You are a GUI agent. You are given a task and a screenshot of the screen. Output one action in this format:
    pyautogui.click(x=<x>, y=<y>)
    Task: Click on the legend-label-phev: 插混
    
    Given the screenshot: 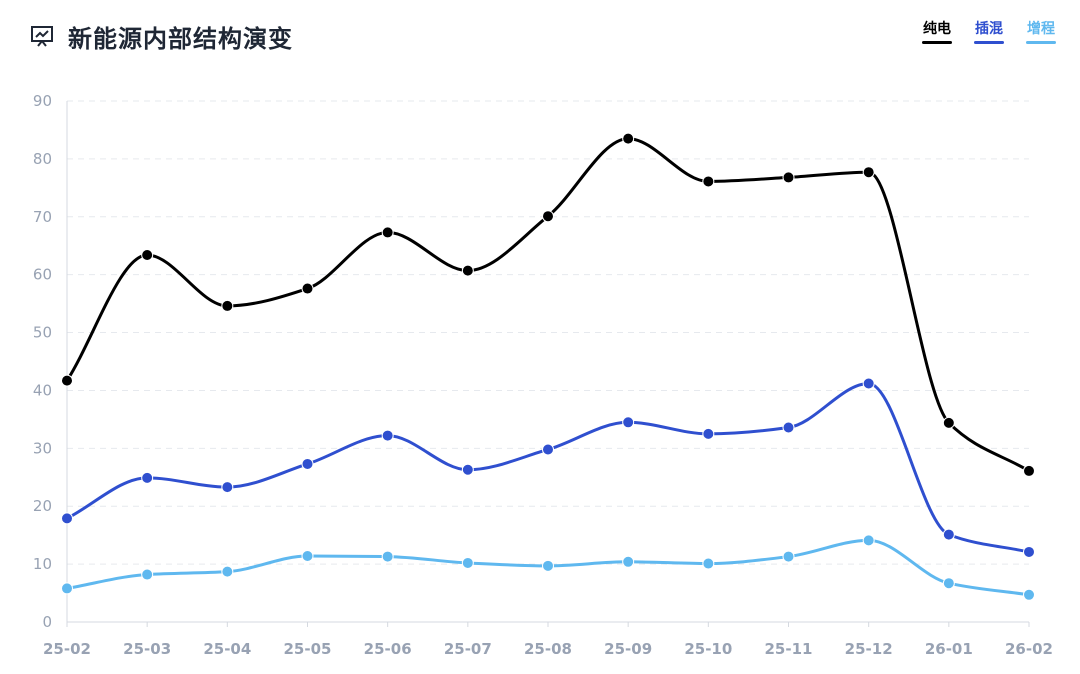 What is the action you would take?
    pyautogui.click(x=989, y=29)
    